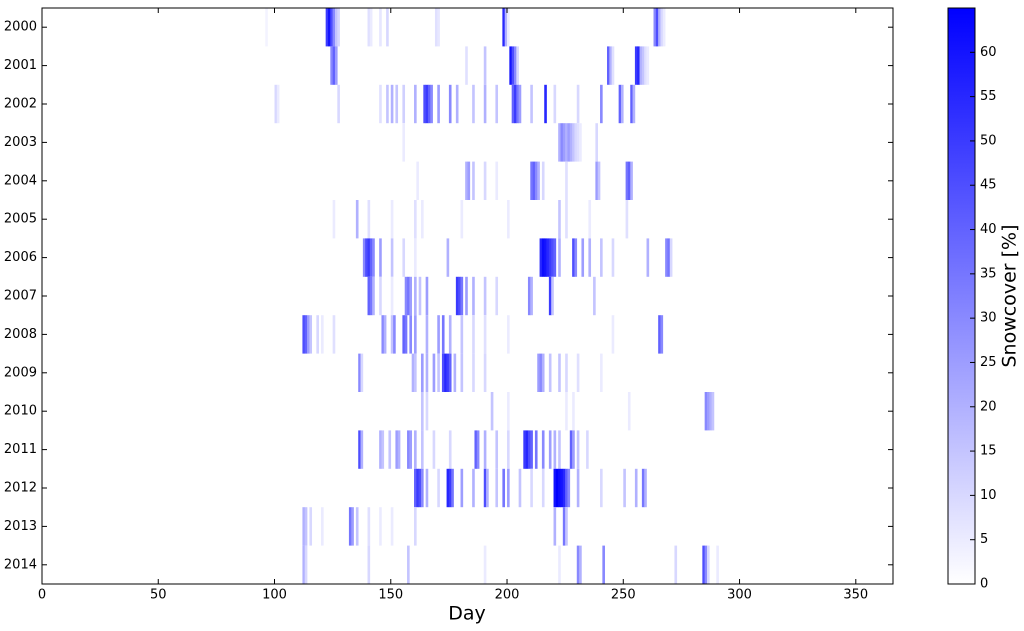 The width and height of the screenshot is (1024, 631). What do you see at coordinates (20, 27) in the screenshot?
I see `y-tick-label: 2000` at bounding box center [20, 27].